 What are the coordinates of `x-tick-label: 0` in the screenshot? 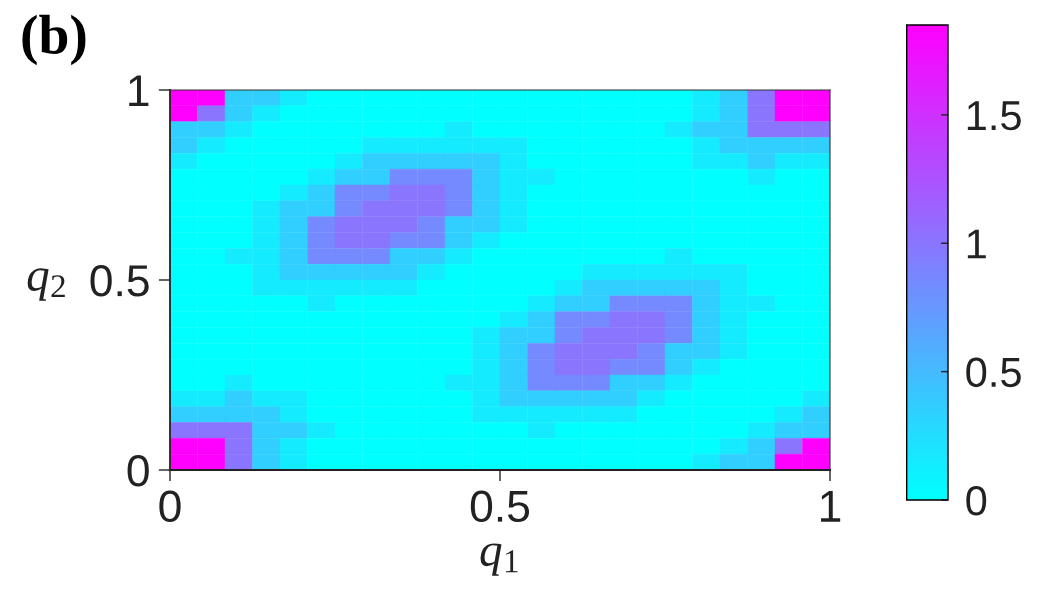 It's located at (170, 506).